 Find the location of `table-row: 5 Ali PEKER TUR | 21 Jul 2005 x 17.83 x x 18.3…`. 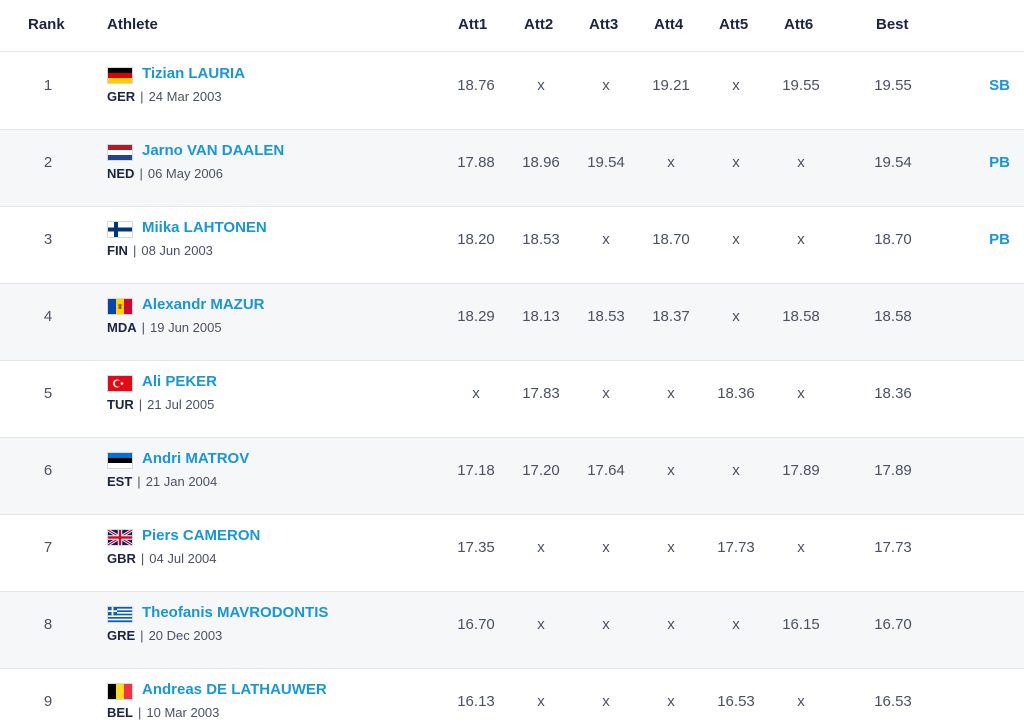

table-row: 5 Ali PEKER TUR | 21 Jul 2005 x 17.83 x x 18.3… is located at coordinates (512, 399).